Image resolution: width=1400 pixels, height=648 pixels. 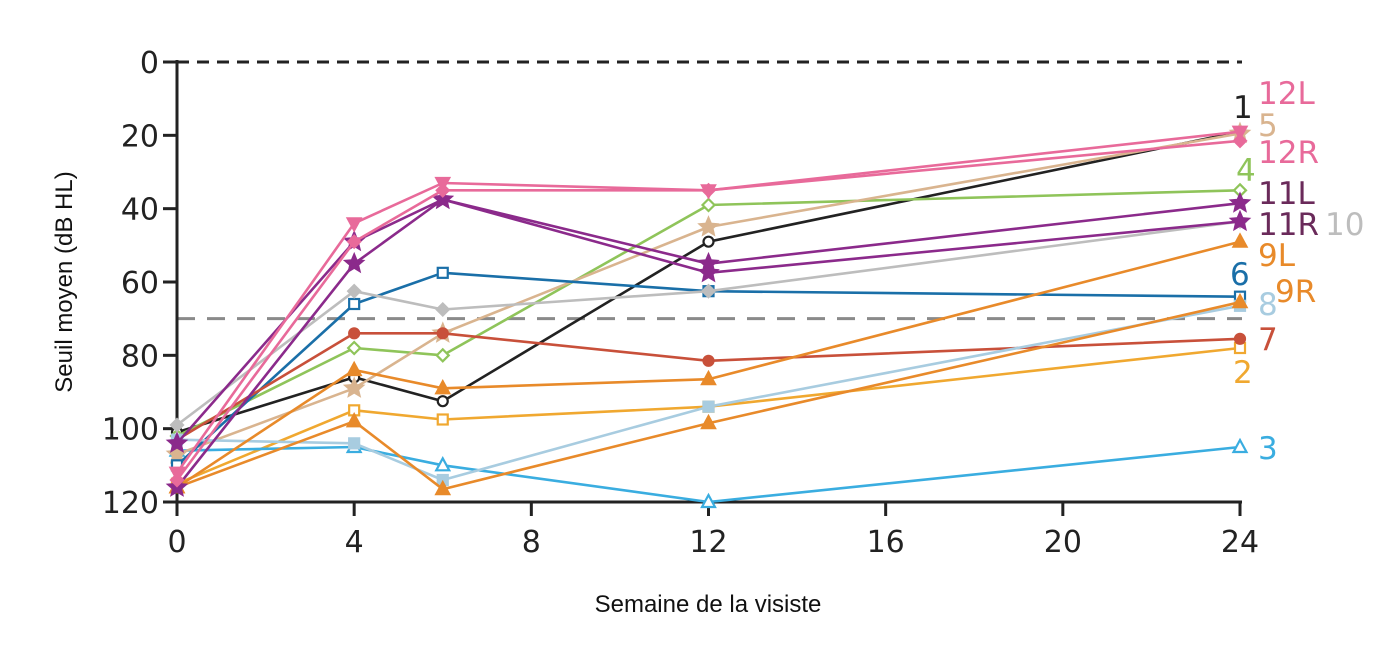 What do you see at coordinates (130, 503) in the screenshot?
I see `y-tick-label: 120` at bounding box center [130, 503].